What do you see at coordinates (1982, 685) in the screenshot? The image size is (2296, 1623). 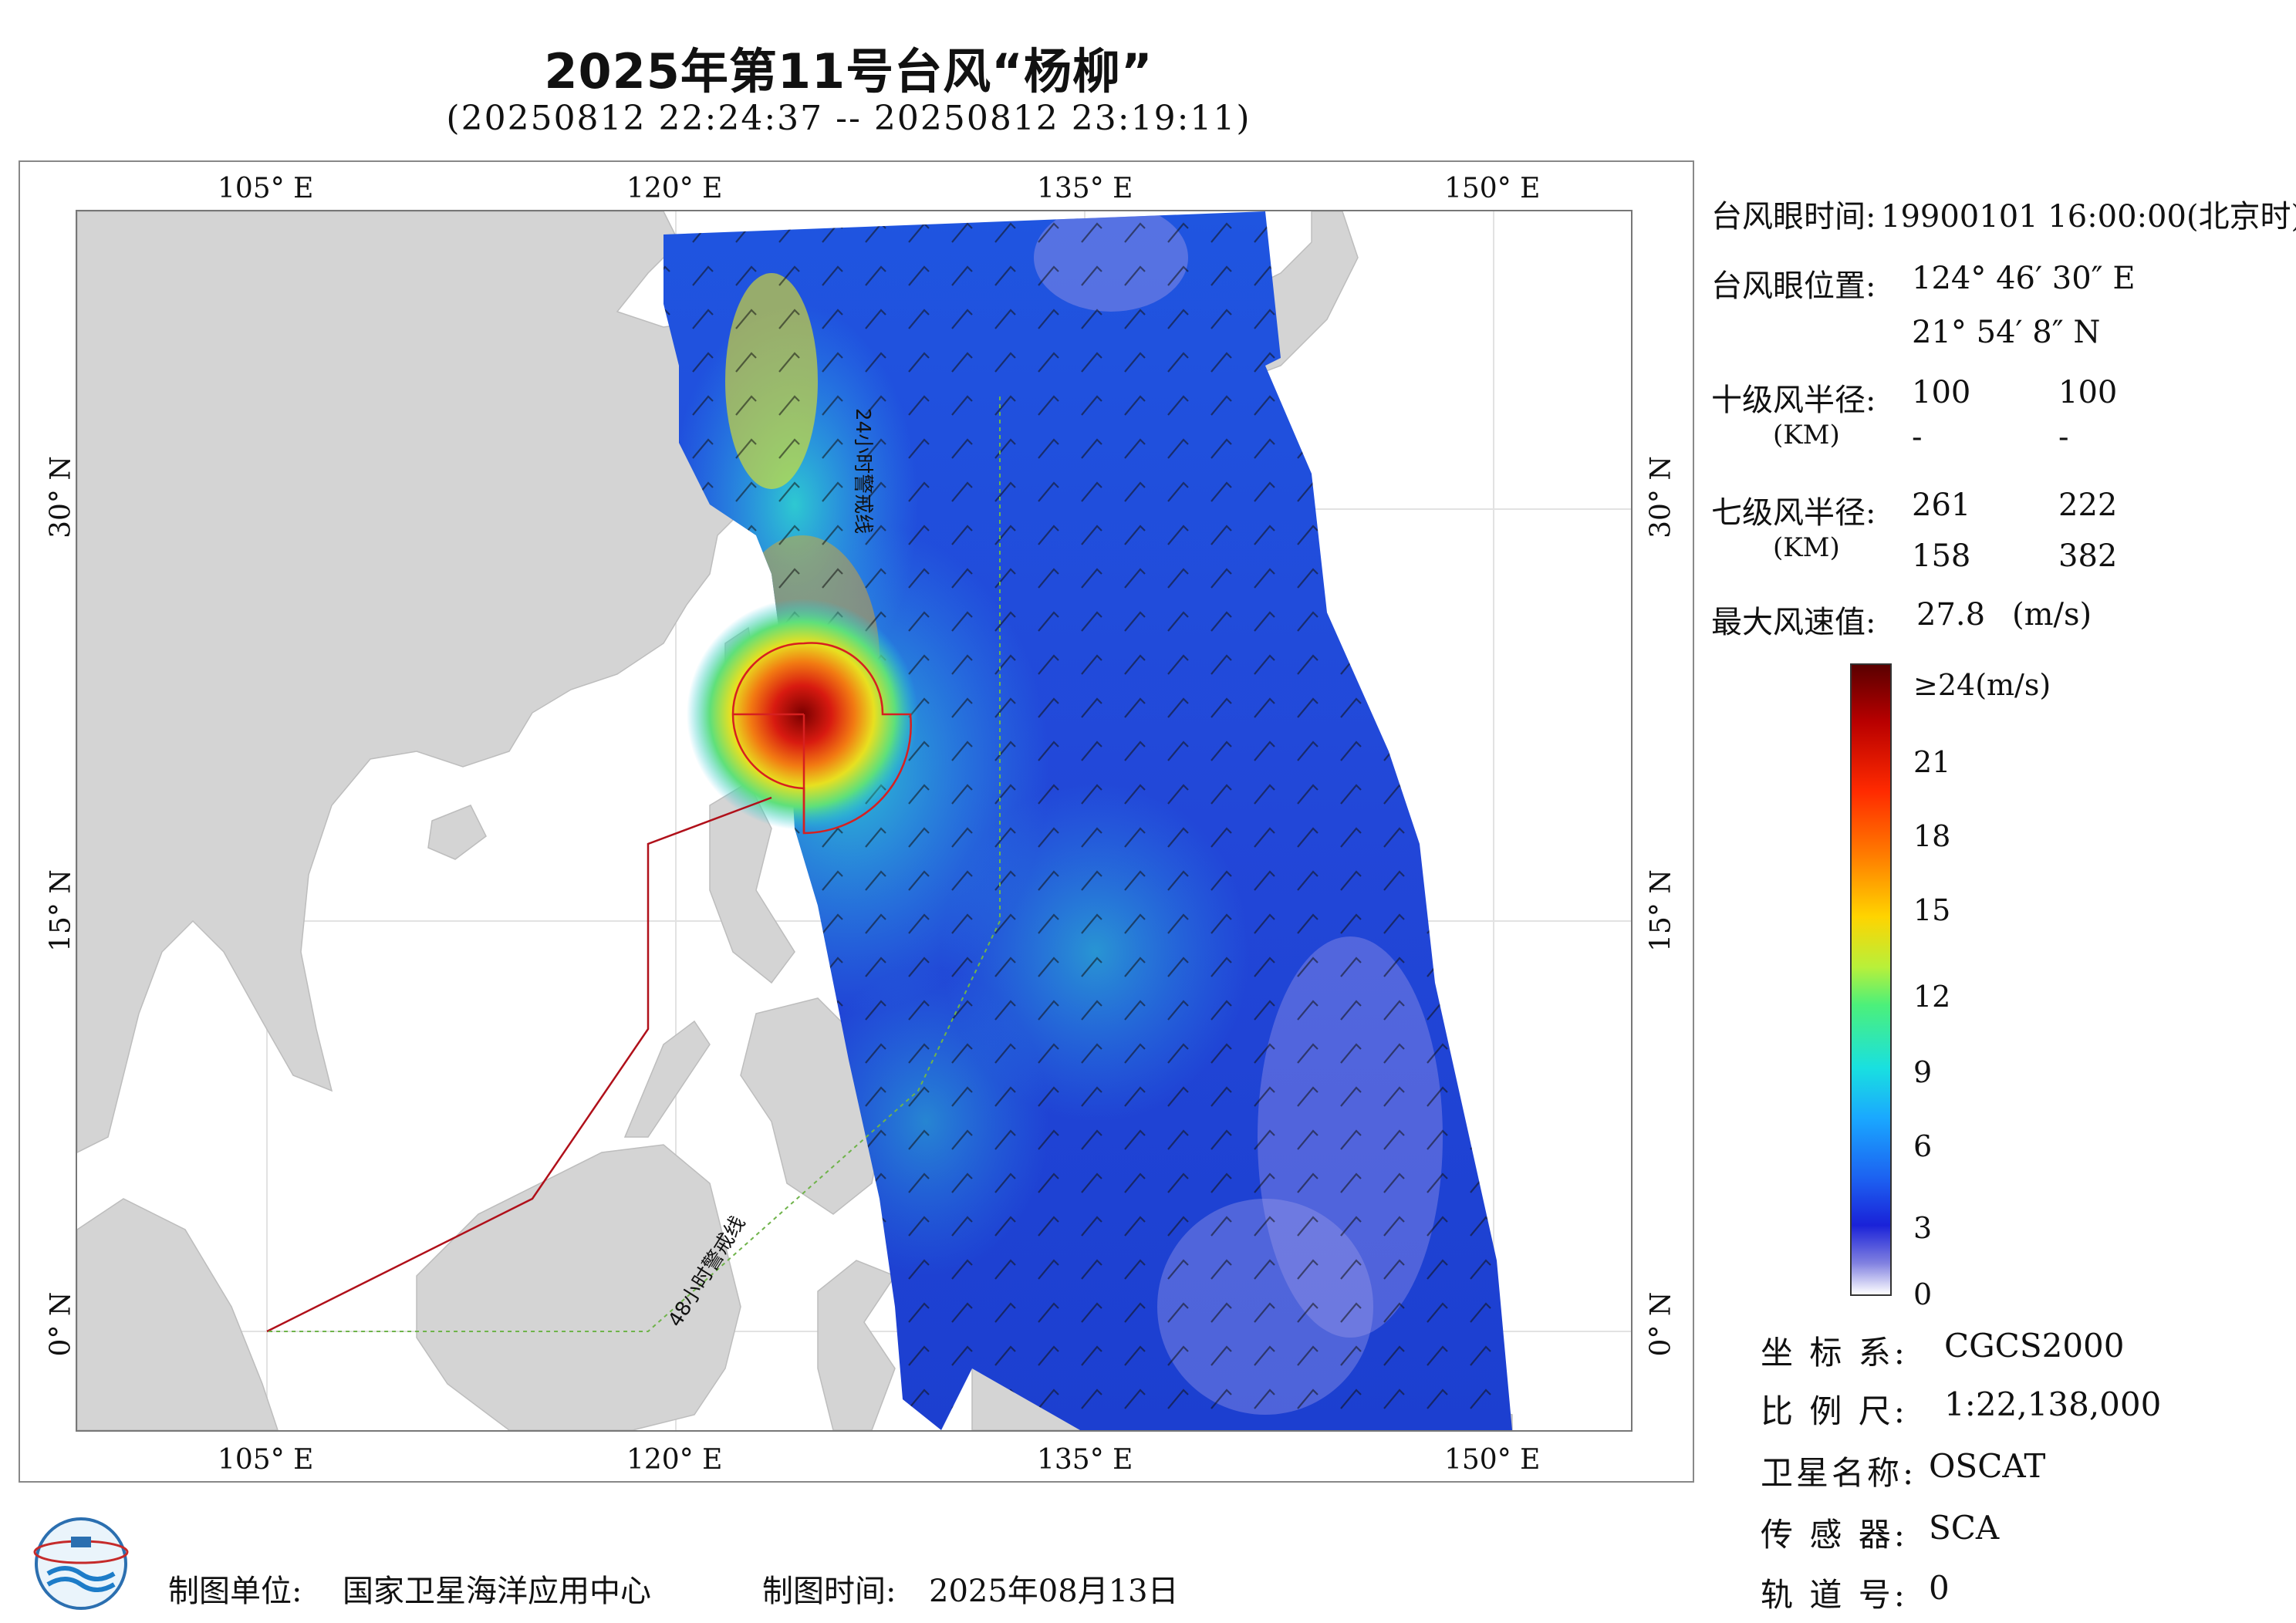 I see `colorbar-tick-24: ≥24(m/s)` at bounding box center [1982, 685].